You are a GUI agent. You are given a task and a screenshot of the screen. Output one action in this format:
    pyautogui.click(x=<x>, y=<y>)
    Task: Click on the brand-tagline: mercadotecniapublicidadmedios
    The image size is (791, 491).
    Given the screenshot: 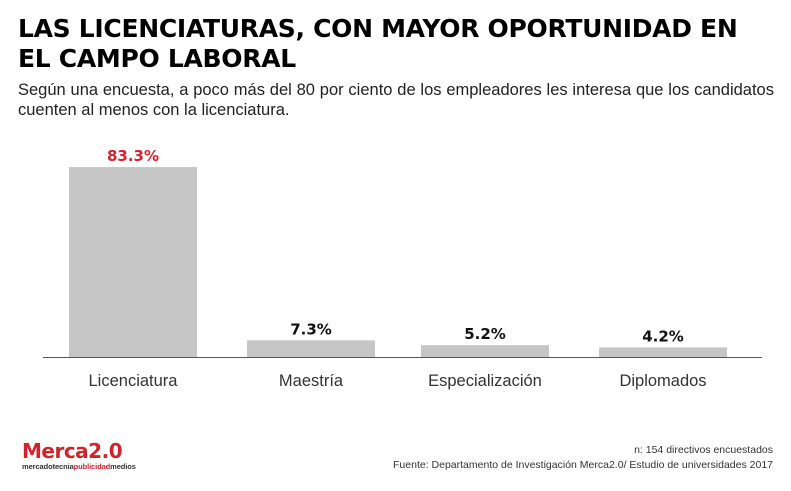 What is the action you would take?
    pyautogui.click(x=79, y=466)
    